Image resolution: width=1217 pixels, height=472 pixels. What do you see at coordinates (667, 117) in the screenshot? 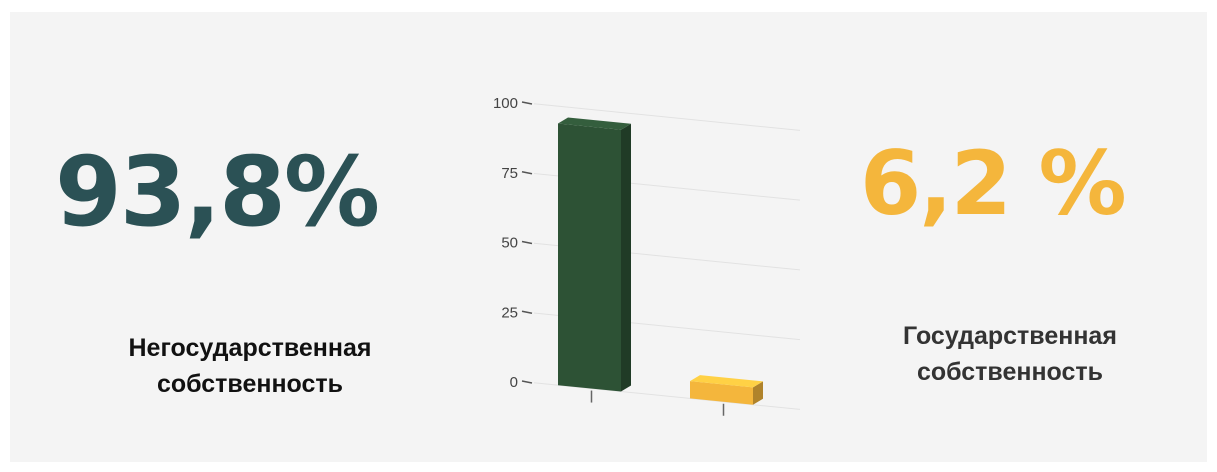
I see `gridline` at bounding box center [667, 117].